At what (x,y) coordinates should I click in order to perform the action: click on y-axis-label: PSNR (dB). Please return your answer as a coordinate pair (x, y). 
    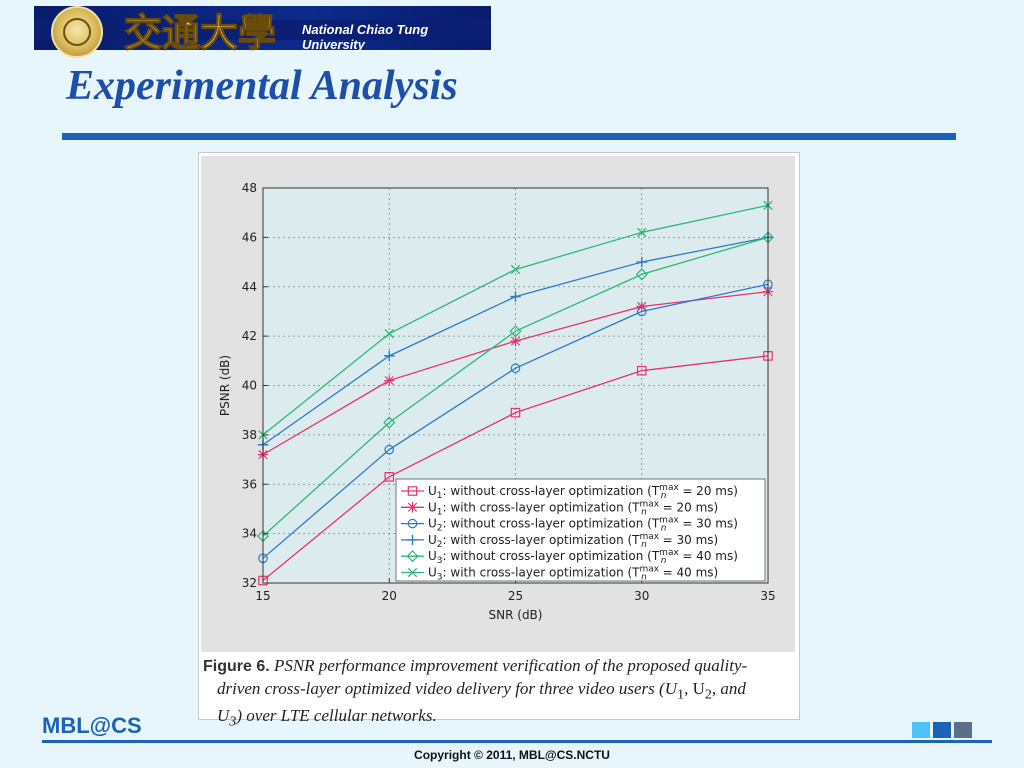
    Looking at the image, I should click on (225, 385).